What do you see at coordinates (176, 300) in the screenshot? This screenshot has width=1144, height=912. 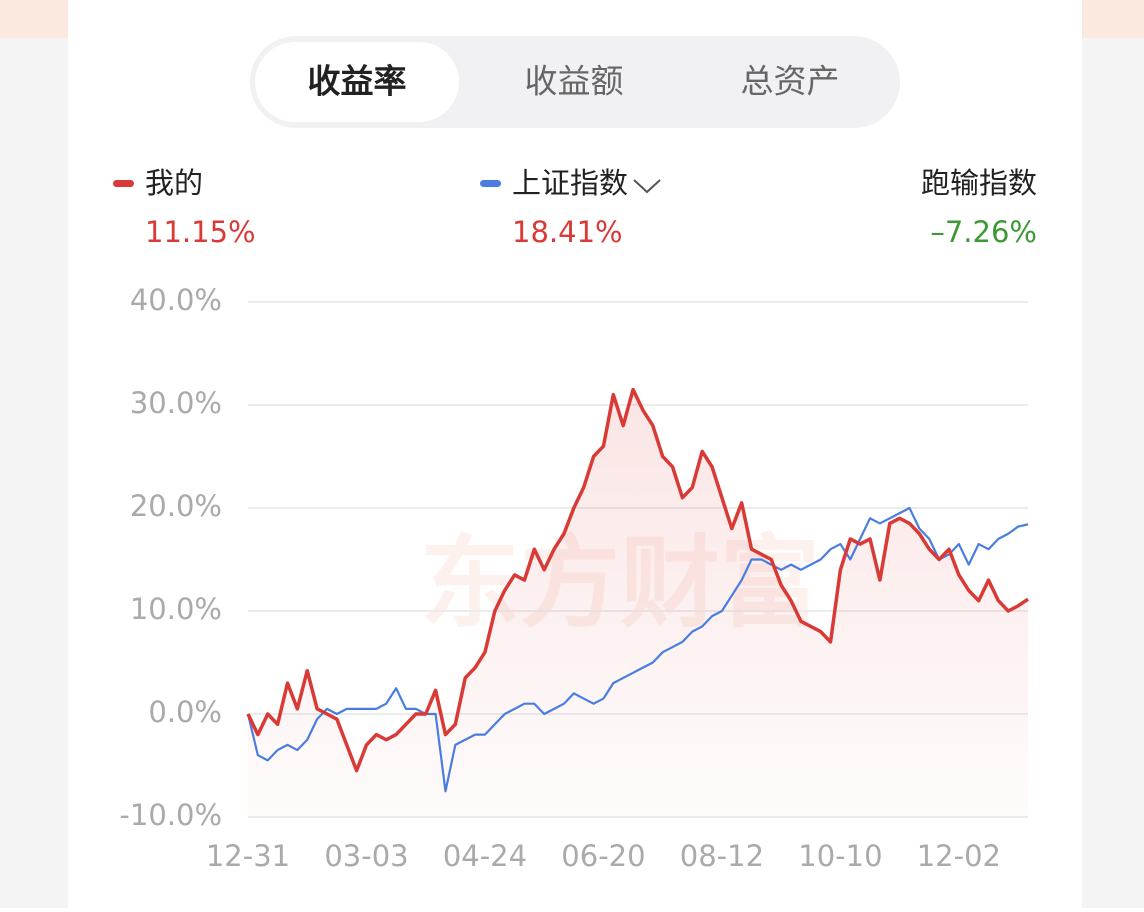 I see `y-tick-label: 40.0%` at bounding box center [176, 300].